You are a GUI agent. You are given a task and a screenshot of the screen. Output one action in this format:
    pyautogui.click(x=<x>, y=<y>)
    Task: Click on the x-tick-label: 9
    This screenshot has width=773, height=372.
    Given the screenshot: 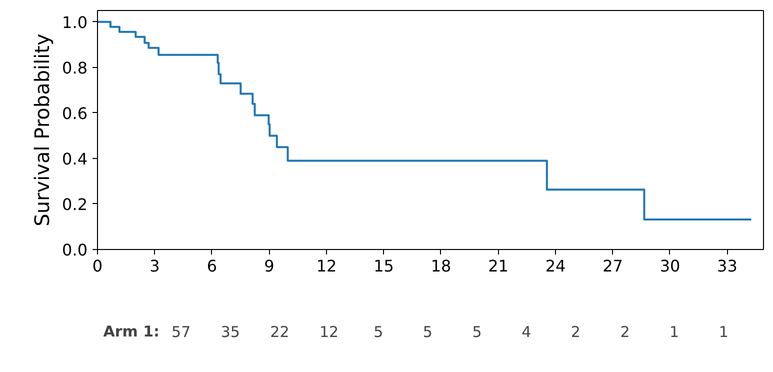 What is the action you would take?
    pyautogui.click(x=269, y=266)
    